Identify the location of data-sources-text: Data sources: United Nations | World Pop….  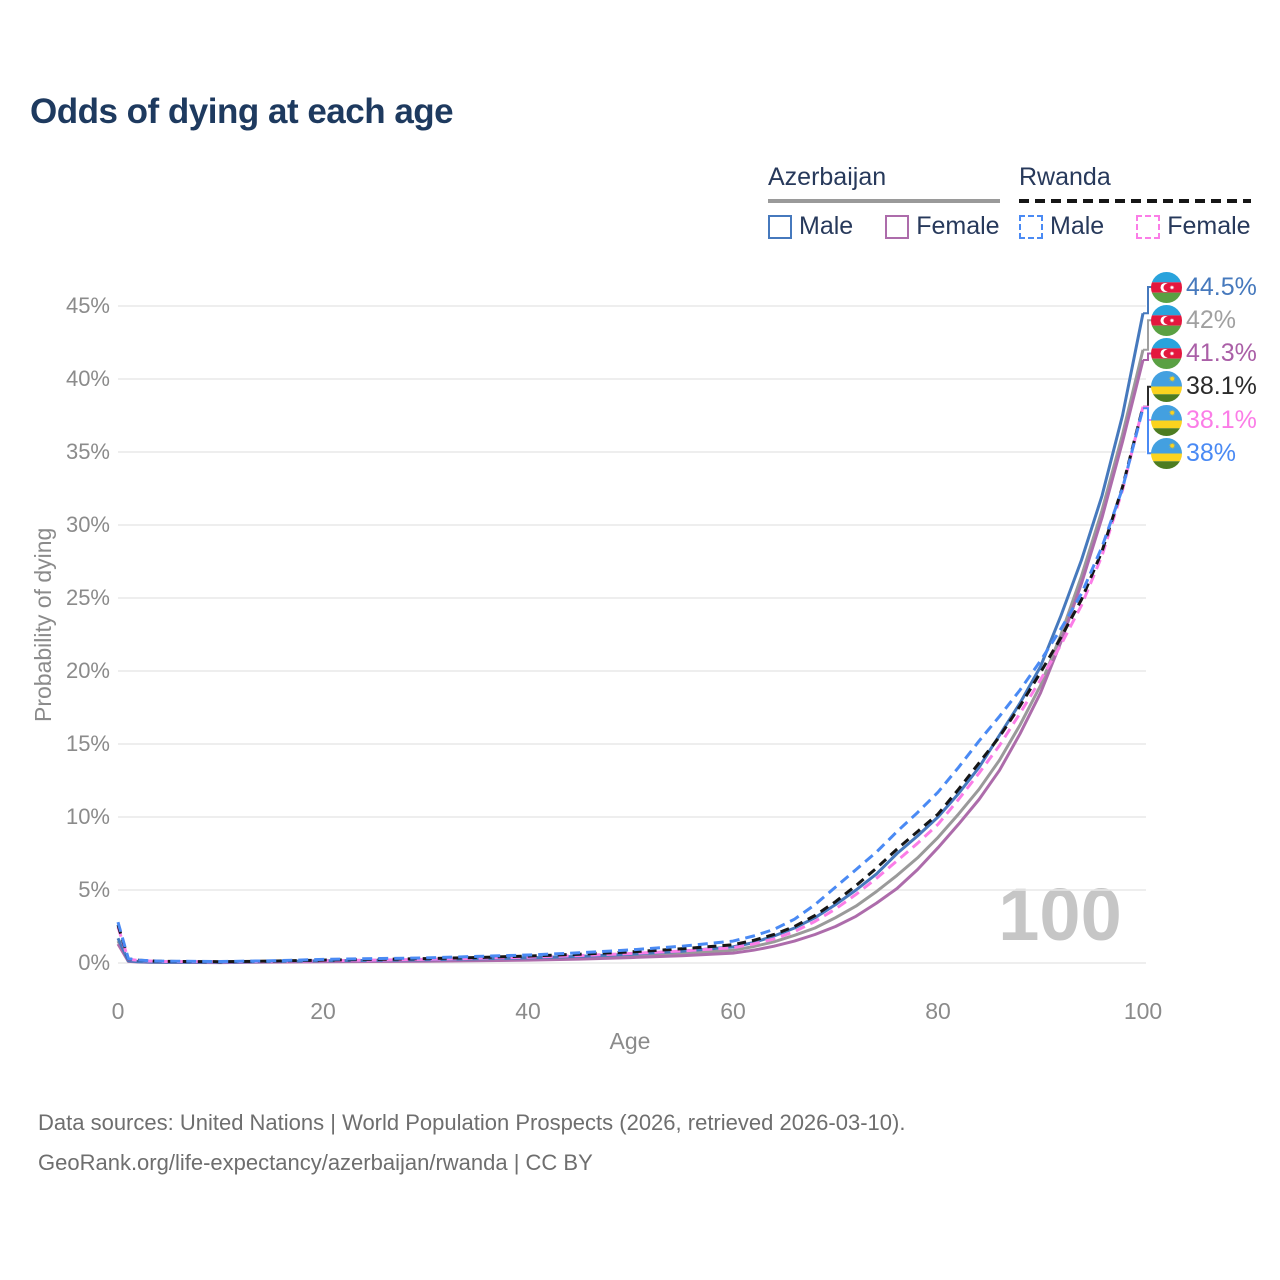
(472, 1122).